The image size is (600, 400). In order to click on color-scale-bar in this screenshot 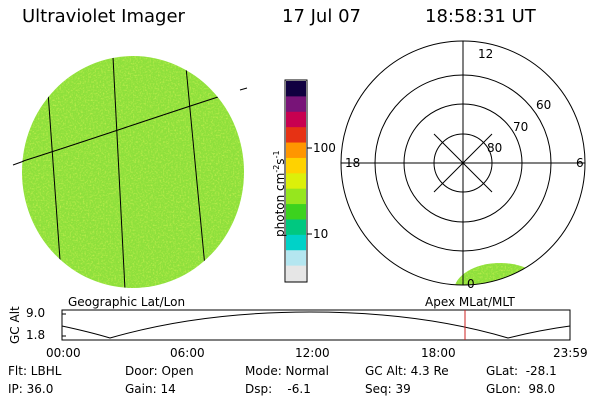, I will do `click(298, 181)`.